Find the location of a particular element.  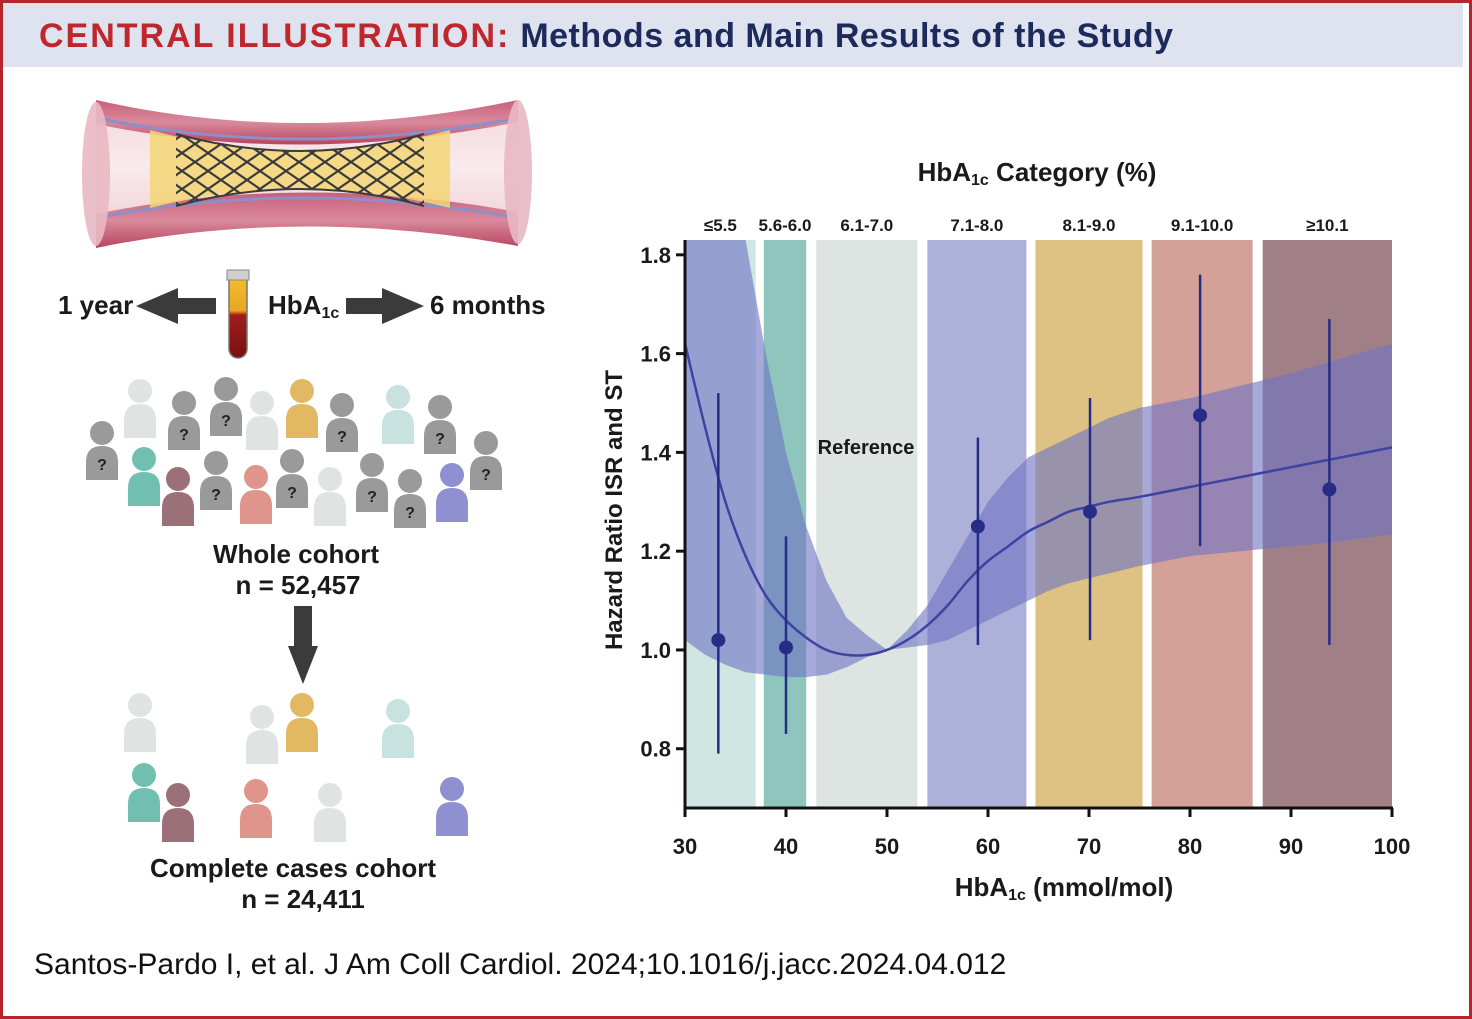

illustration-title: Methods and Main Results of the Study is located at coordinates (847, 36).